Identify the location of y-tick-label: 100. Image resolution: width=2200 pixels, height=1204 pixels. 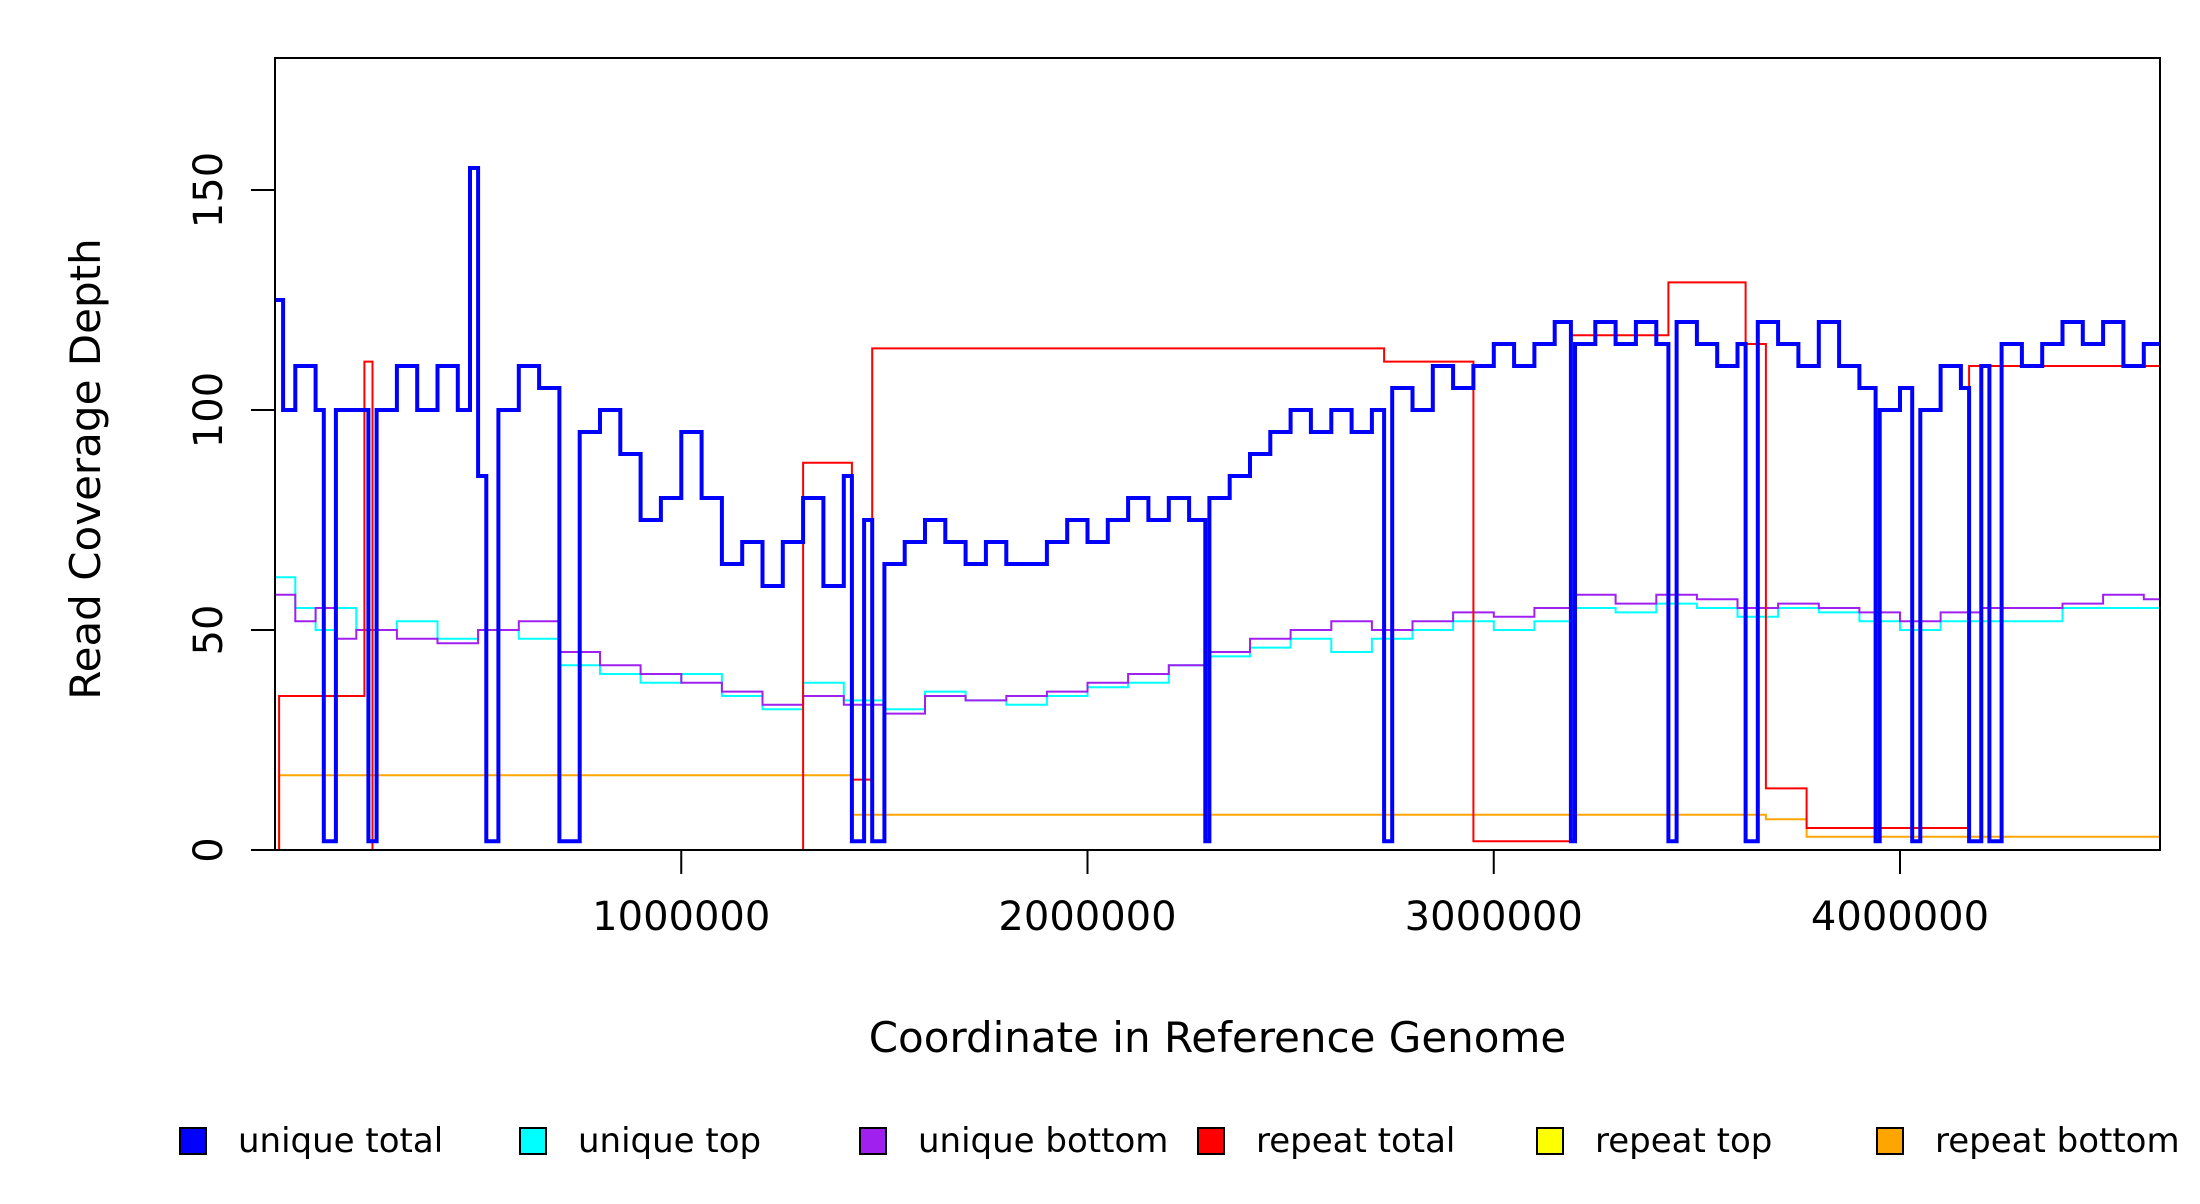
(209, 410).